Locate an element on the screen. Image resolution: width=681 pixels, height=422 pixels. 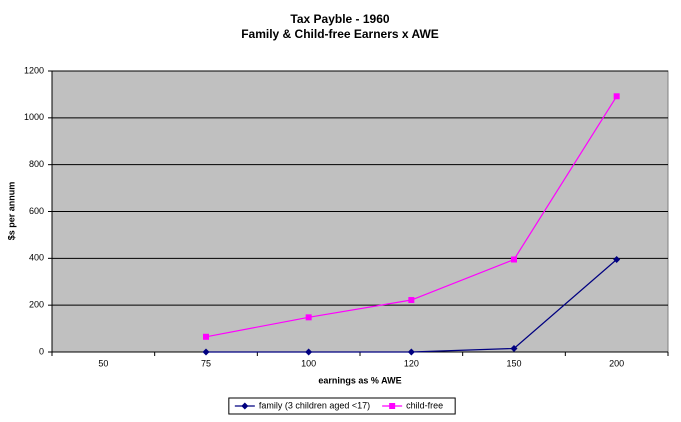
x-tick-label: 75 is located at coordinates (206, 363).